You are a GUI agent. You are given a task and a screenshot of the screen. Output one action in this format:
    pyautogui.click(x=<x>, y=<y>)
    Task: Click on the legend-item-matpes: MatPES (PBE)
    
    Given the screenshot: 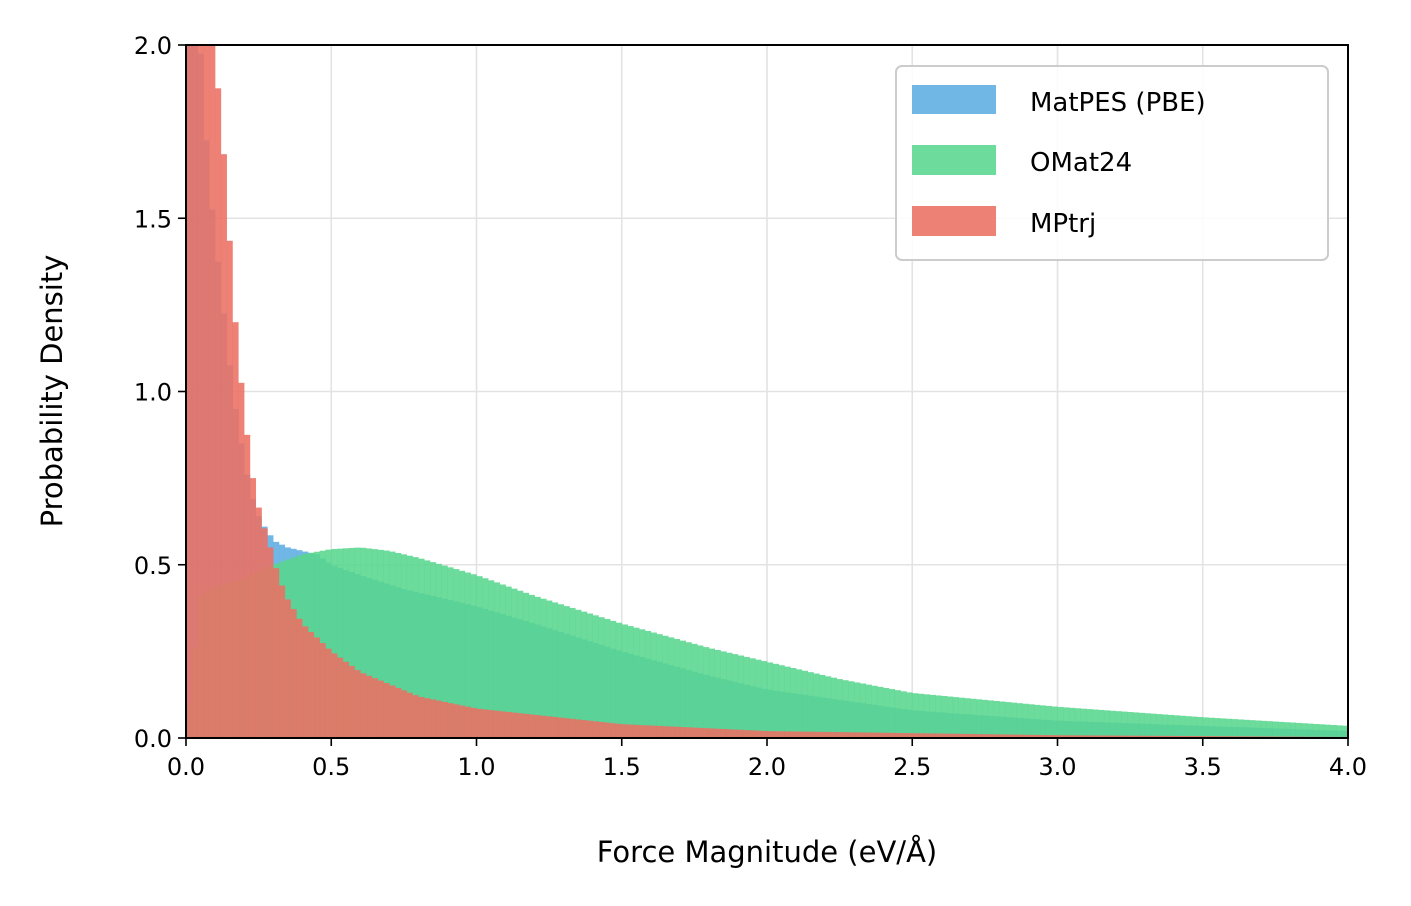 What is the action you would take?
    pyautogui.click(x=1059, y=101)
    